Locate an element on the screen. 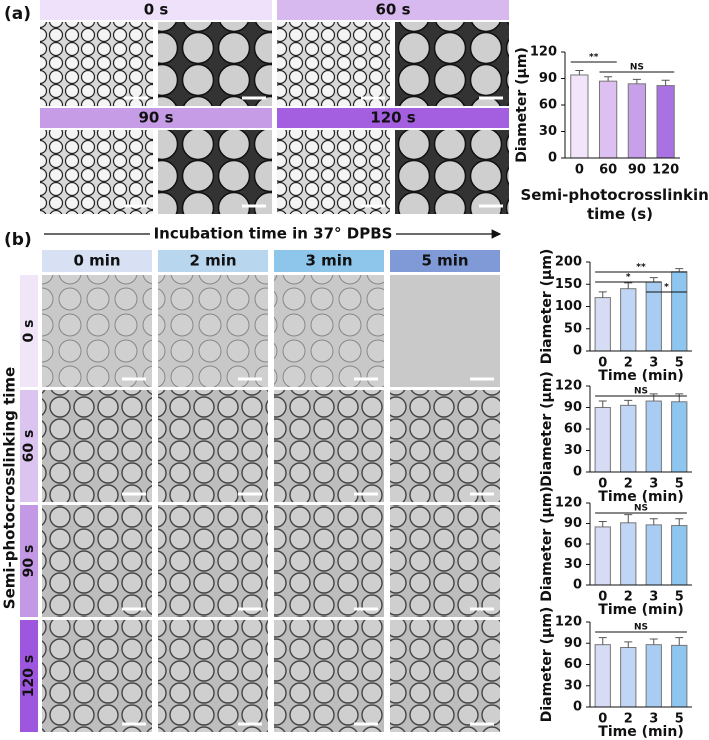 This screenshot has width=709, height=740. header-label: 90 s is located at coordinates (155, 118).